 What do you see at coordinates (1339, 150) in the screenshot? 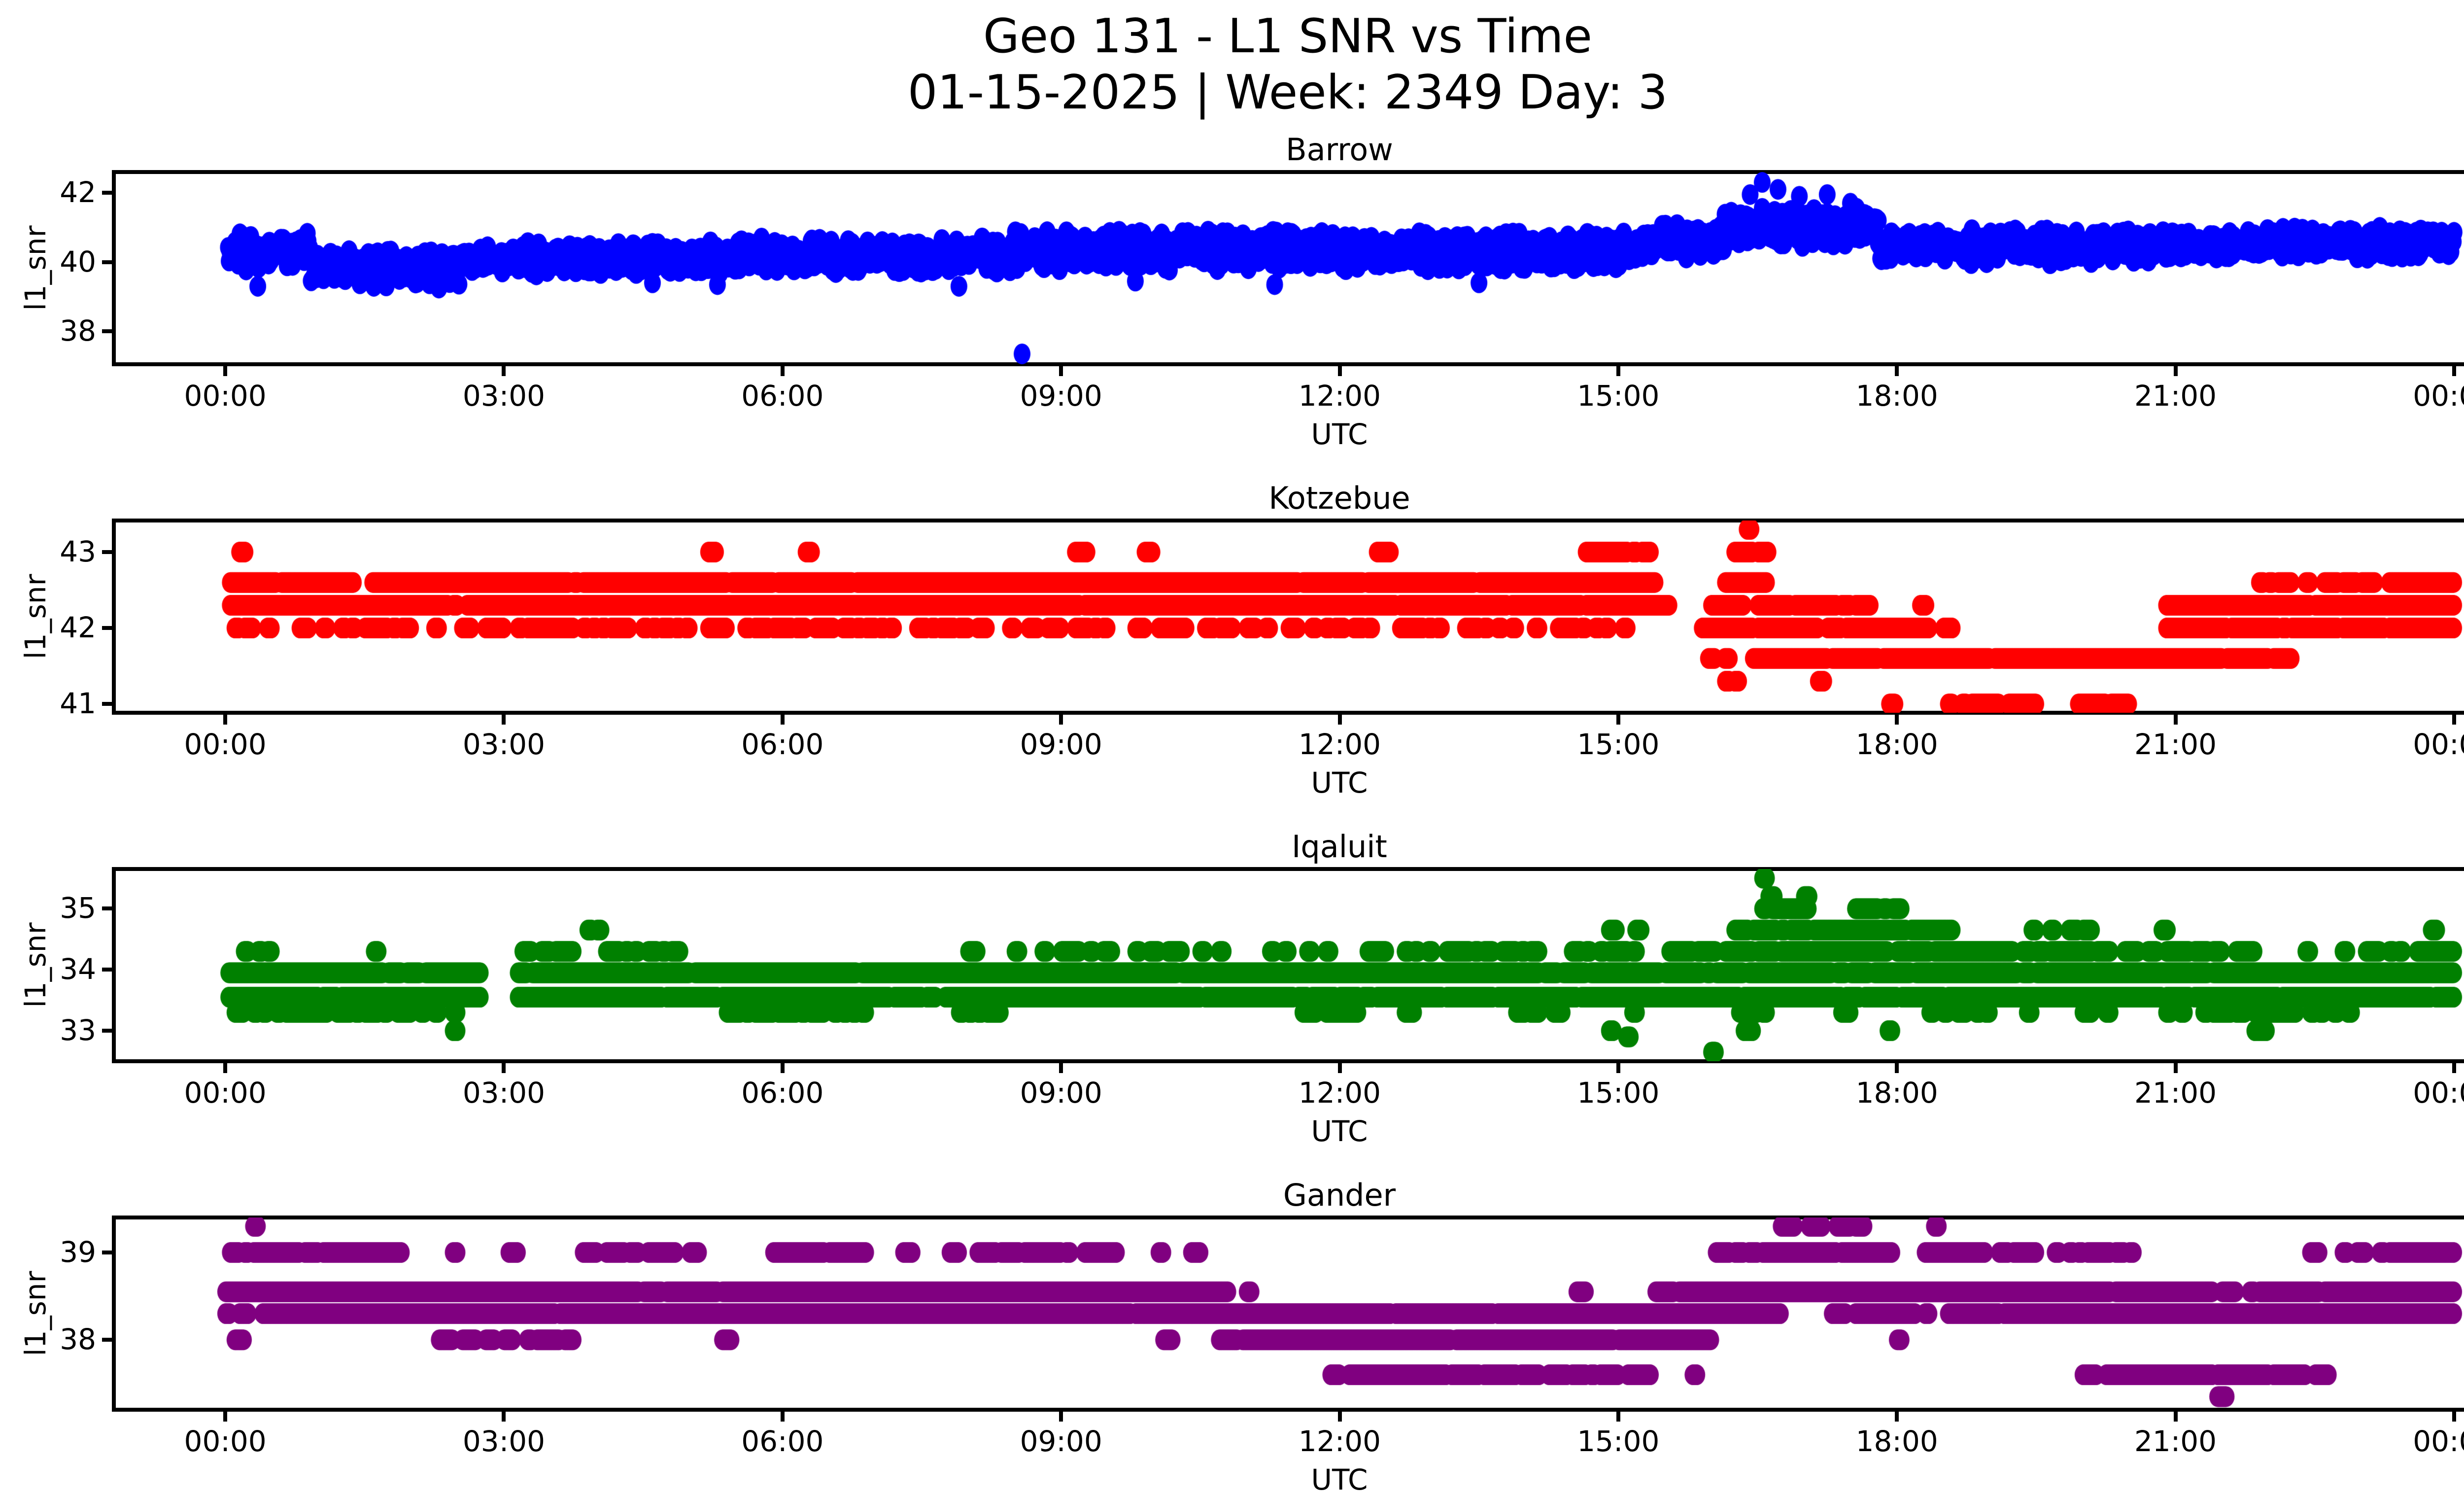
I see `subplot-title: Barrow` at bounding box center [1339, 150].